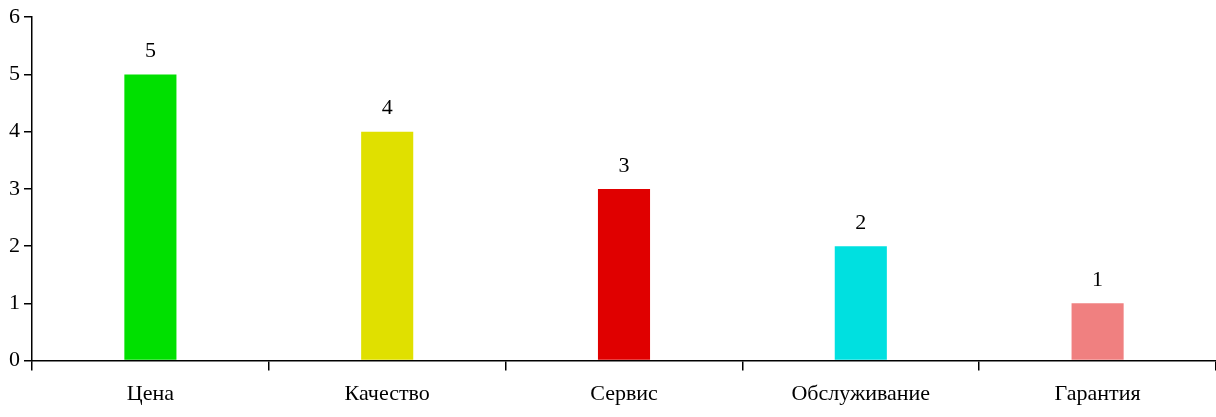  I want to click on data-label: 5, so click(150, 50).